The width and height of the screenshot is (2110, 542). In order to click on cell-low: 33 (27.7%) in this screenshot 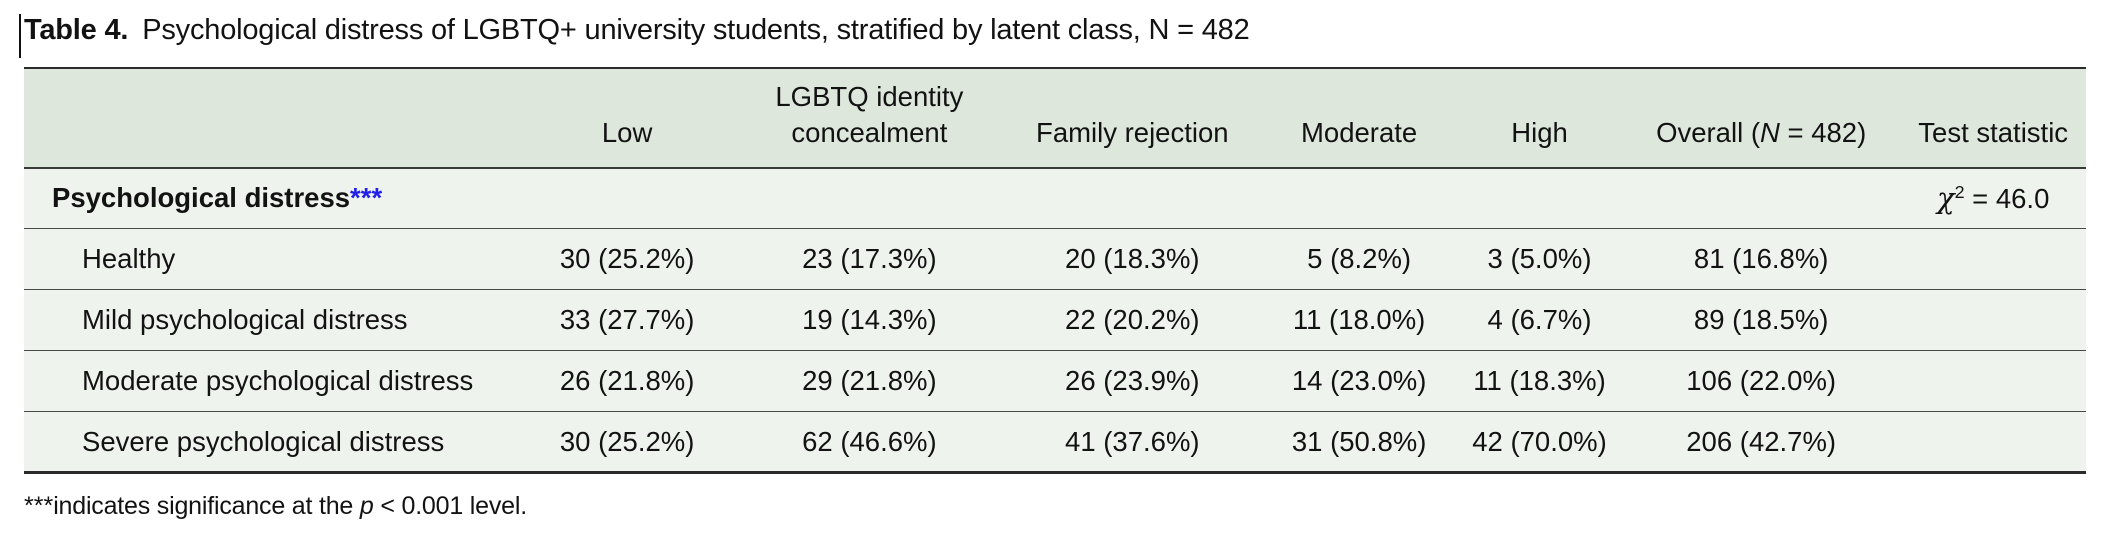, I will do `click(627, 320)`.